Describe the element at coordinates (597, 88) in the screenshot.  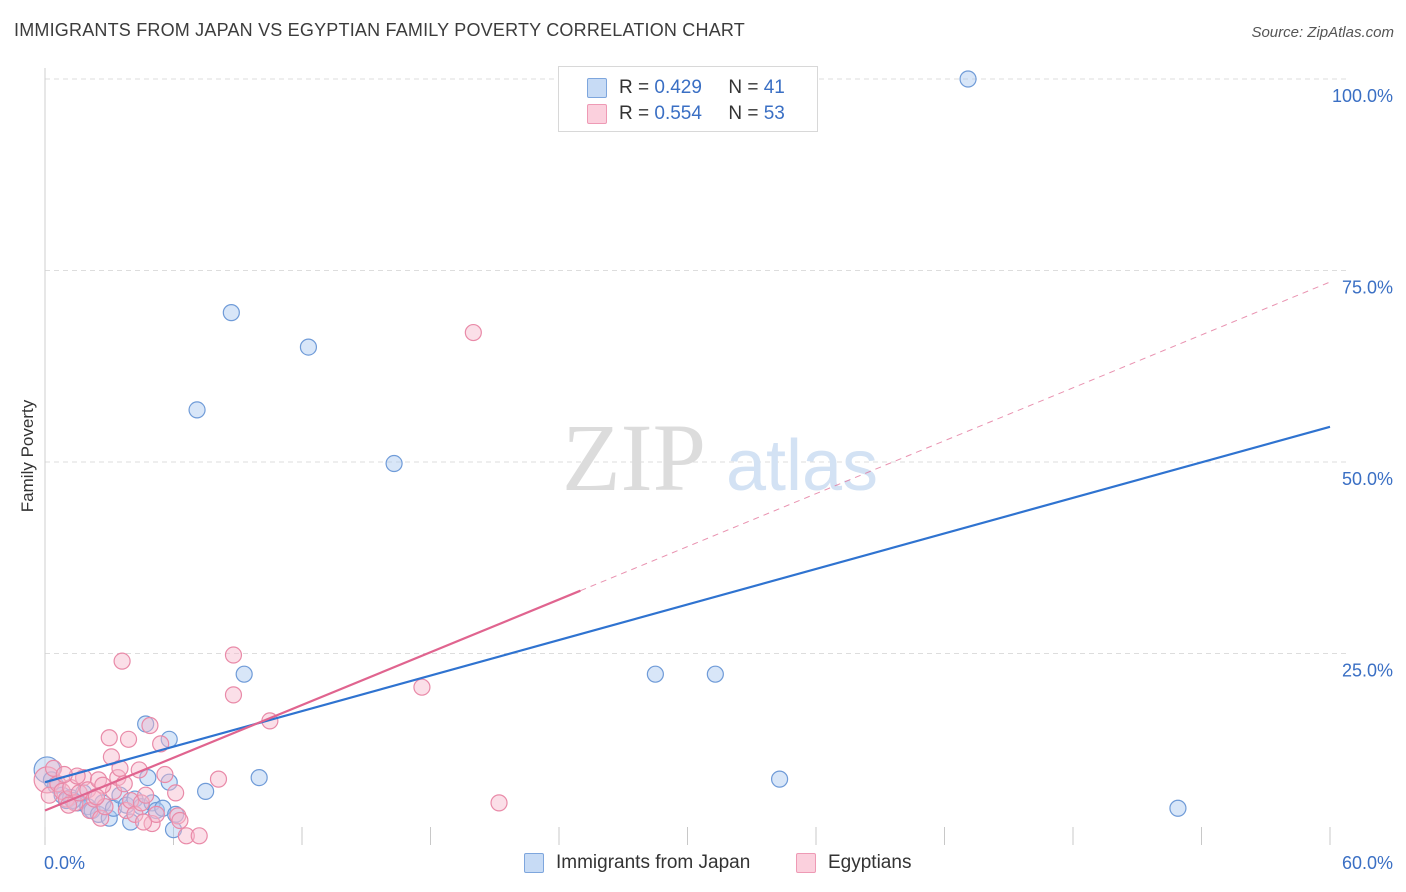
I see `legend-swatch-blue` at that location.